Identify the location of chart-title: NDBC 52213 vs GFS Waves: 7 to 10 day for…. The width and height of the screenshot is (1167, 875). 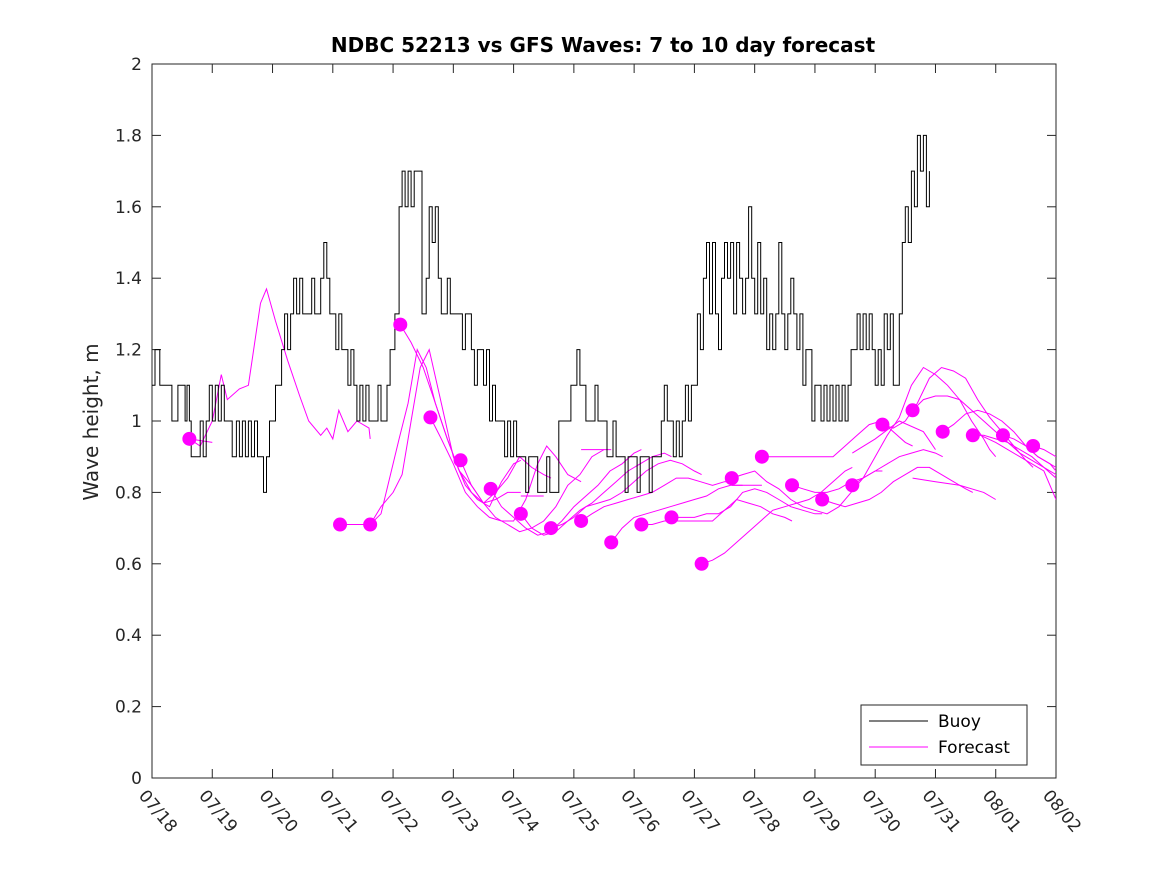
(603, 45).